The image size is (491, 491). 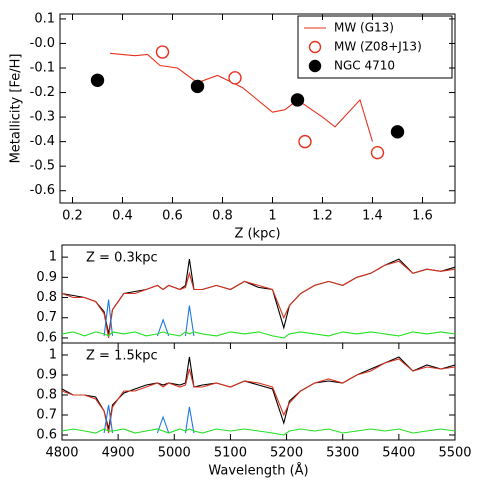 What do you see at coordinates (44, 18) in the screenshot?
I see `y-tick-label: 0.1` at bounding box center [44, 18].